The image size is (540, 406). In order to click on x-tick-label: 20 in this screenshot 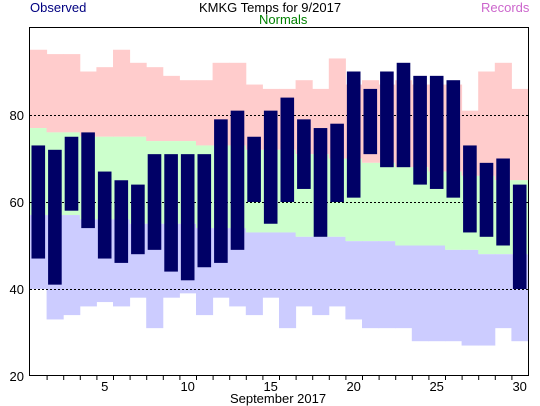, I will do `click(353, 386)`.